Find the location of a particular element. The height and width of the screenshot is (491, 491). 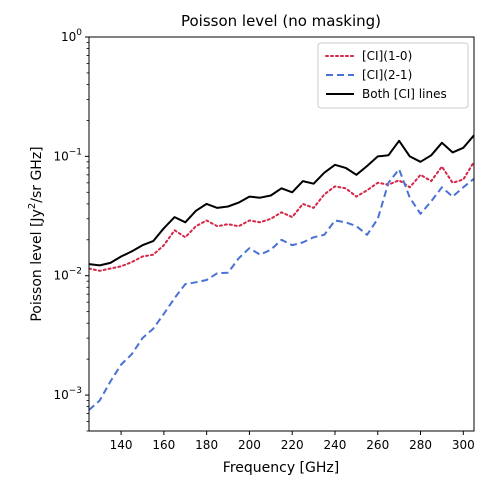

legend-box is located at coordinates (393, 75).